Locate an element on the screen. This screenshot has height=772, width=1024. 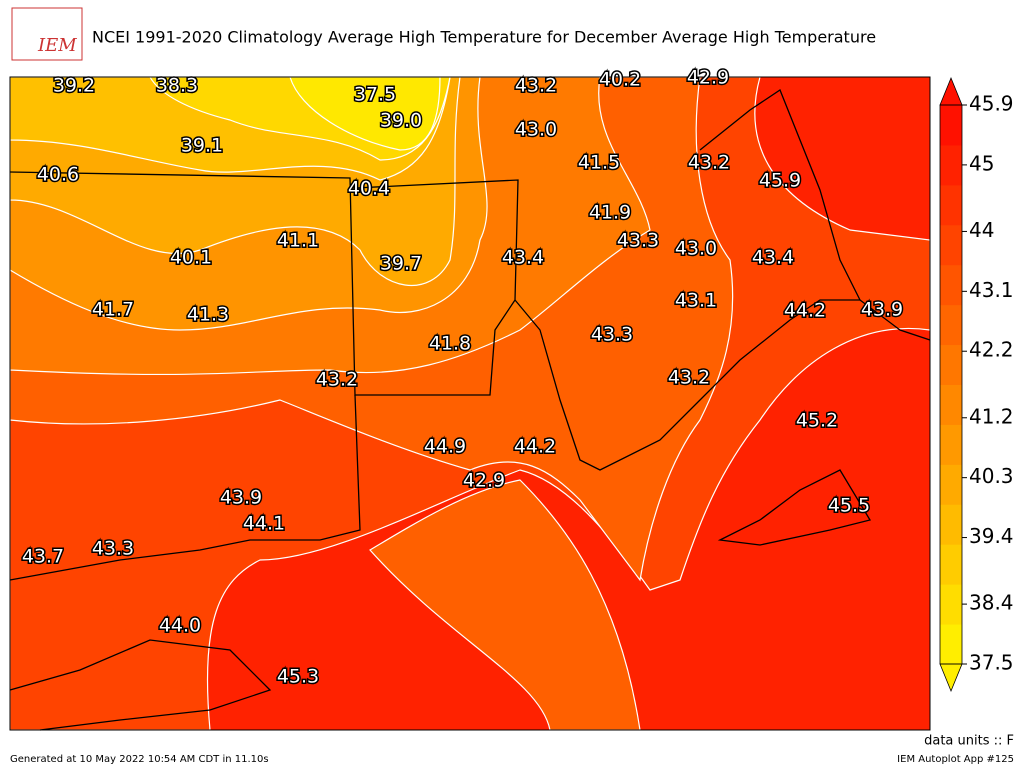
station-label: 40.2 is located at coordinates (620, 80).